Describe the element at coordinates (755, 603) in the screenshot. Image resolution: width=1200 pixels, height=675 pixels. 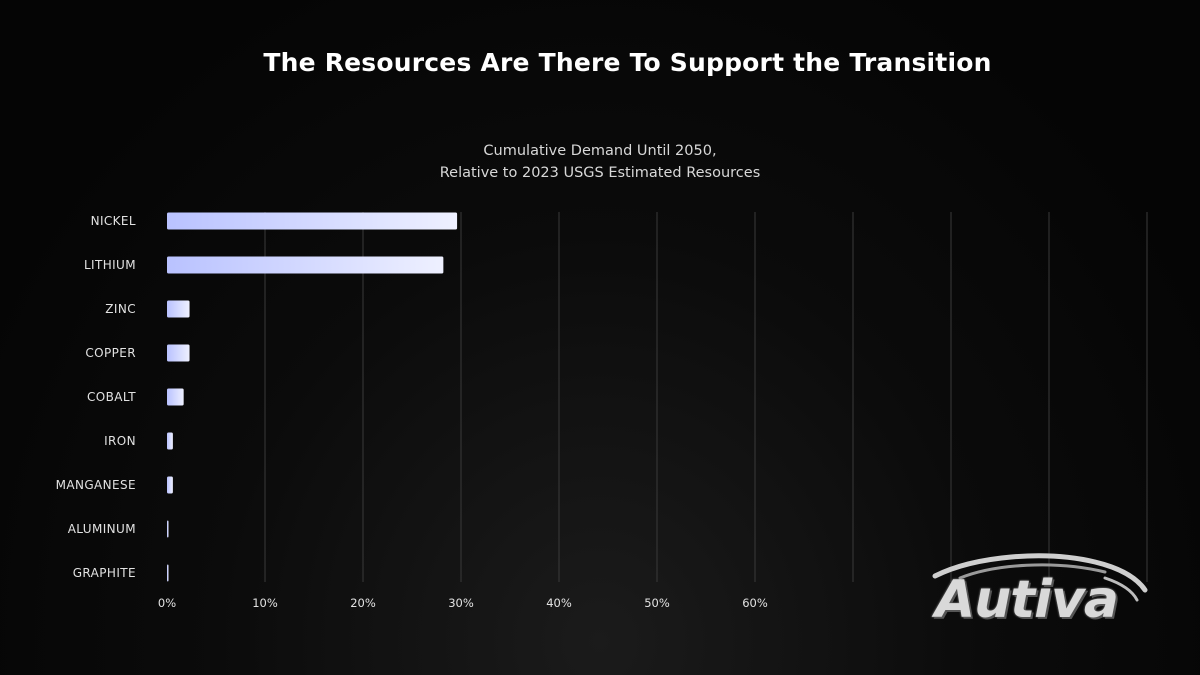
I see `x-tick-label: 60%` at that location.